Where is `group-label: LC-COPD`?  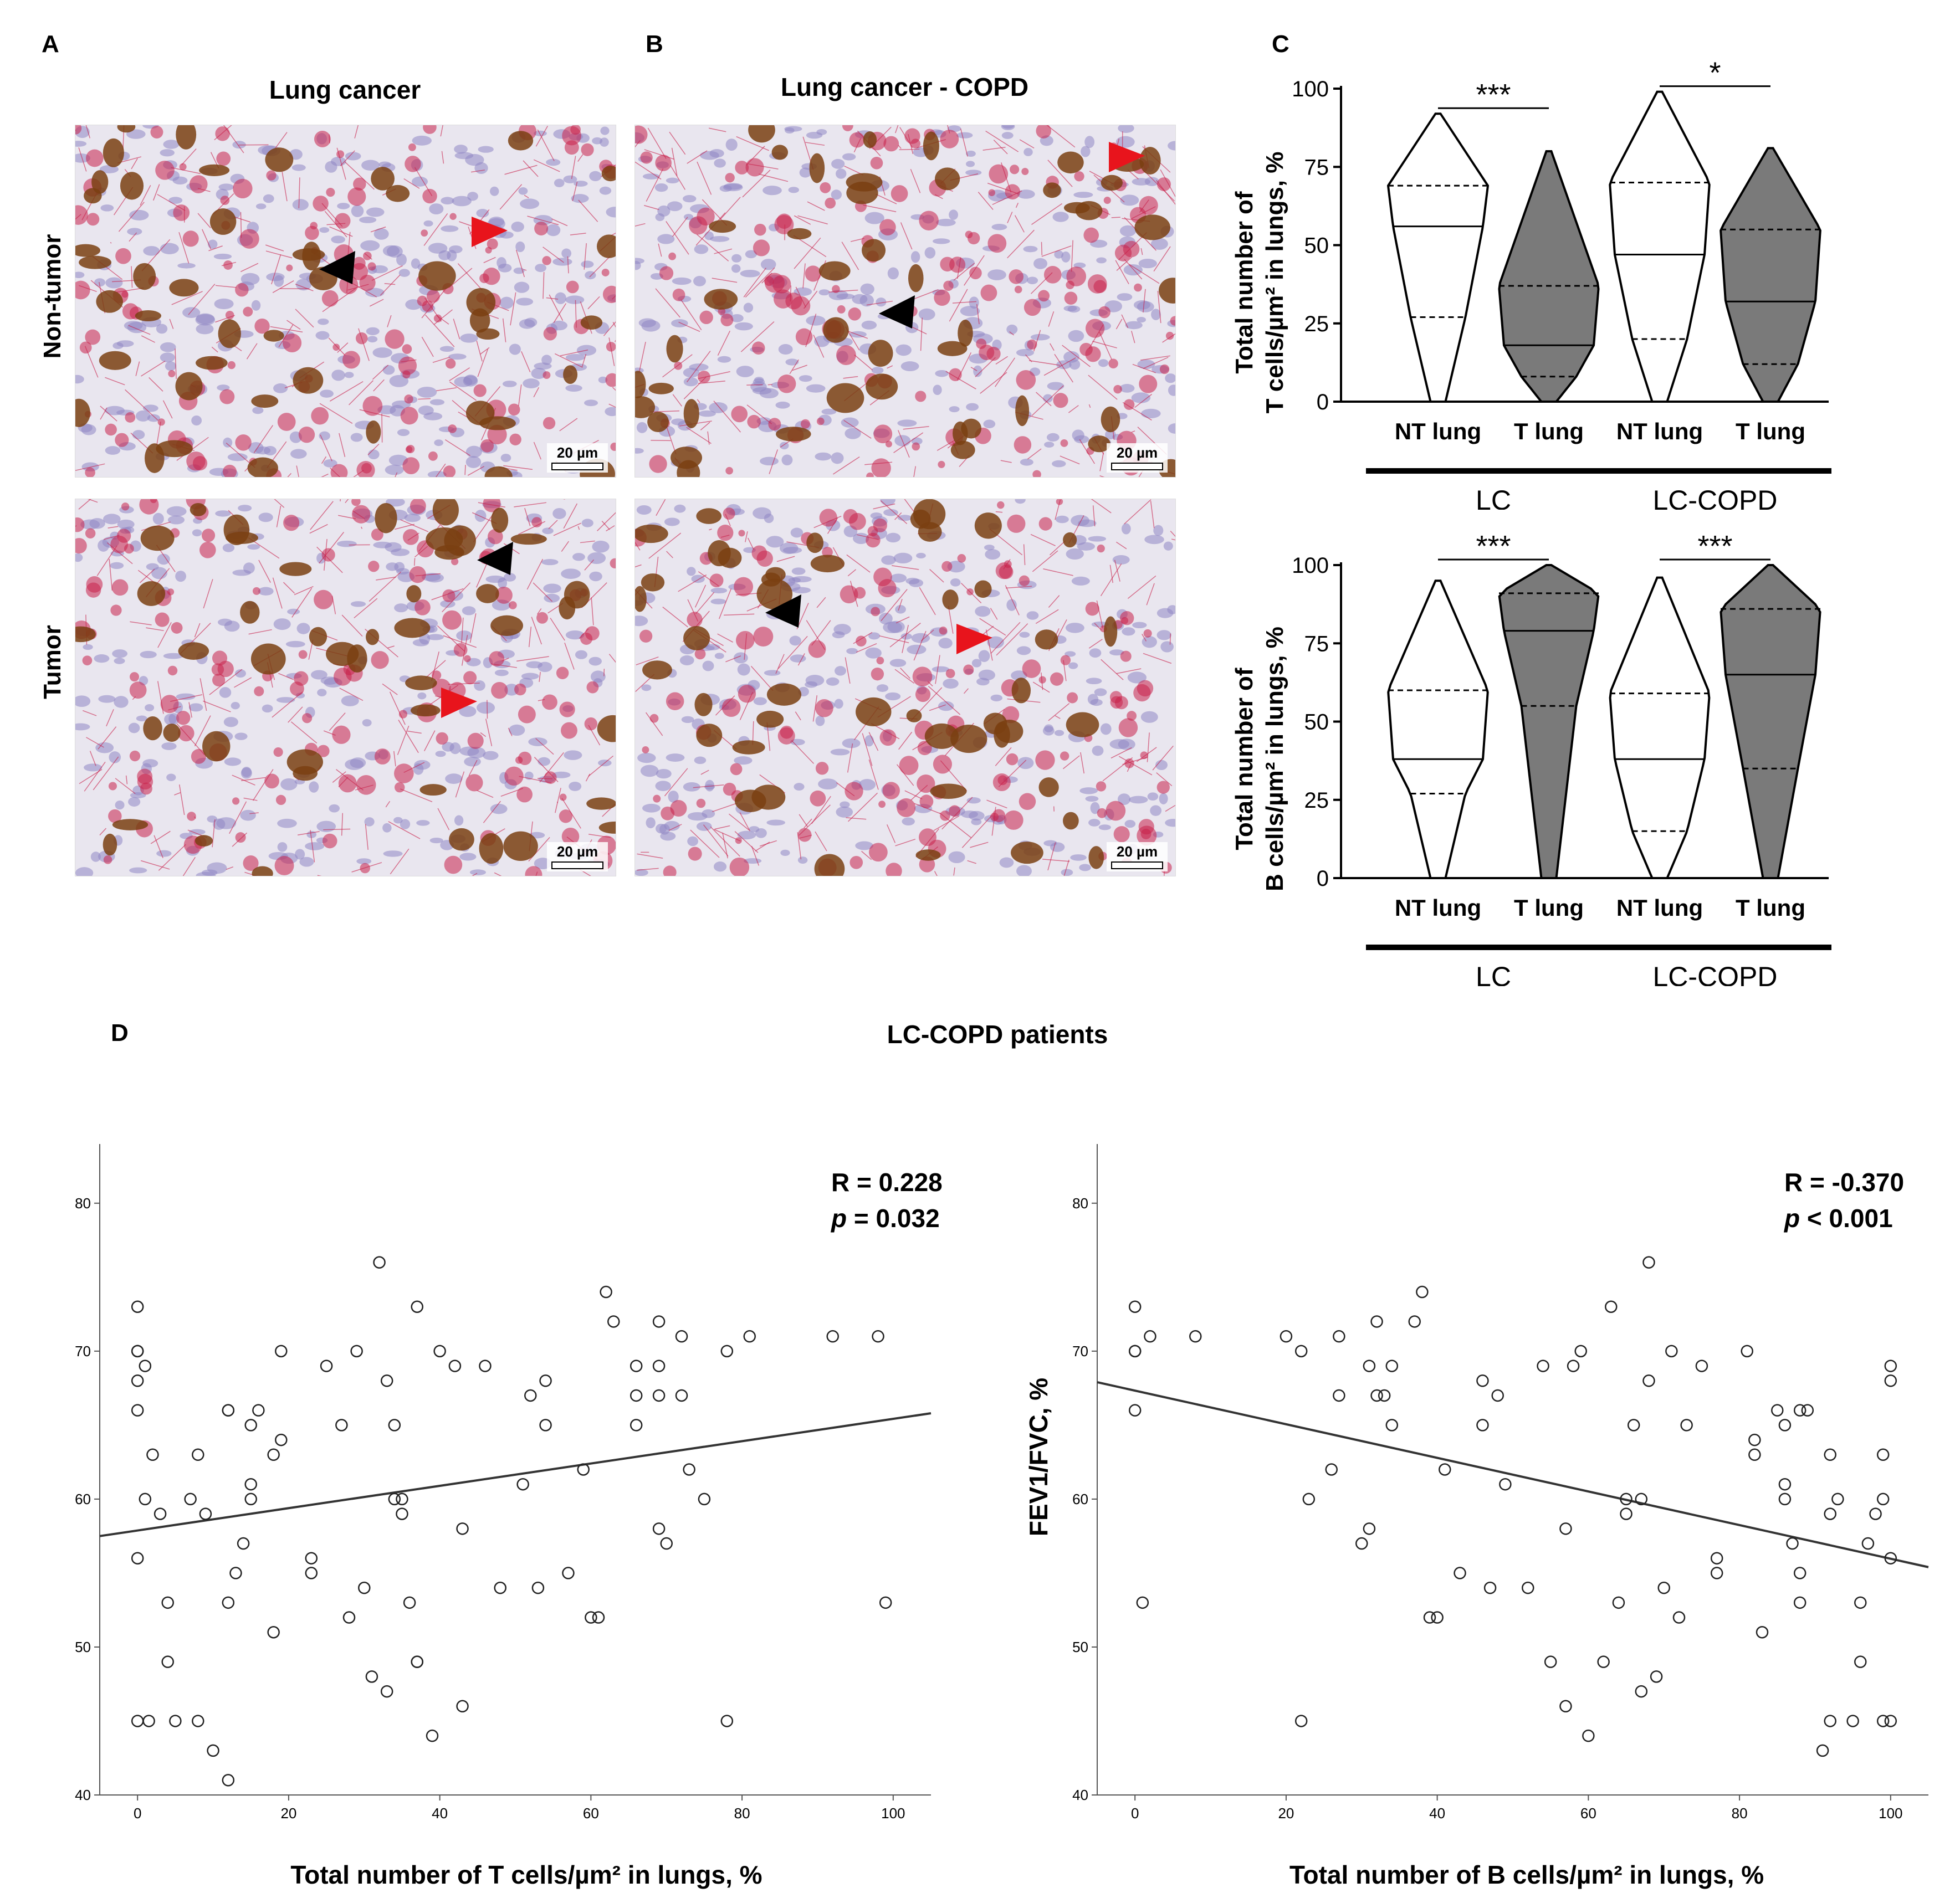 group-label: LC-COPD is located at coordinates (1714, 497).